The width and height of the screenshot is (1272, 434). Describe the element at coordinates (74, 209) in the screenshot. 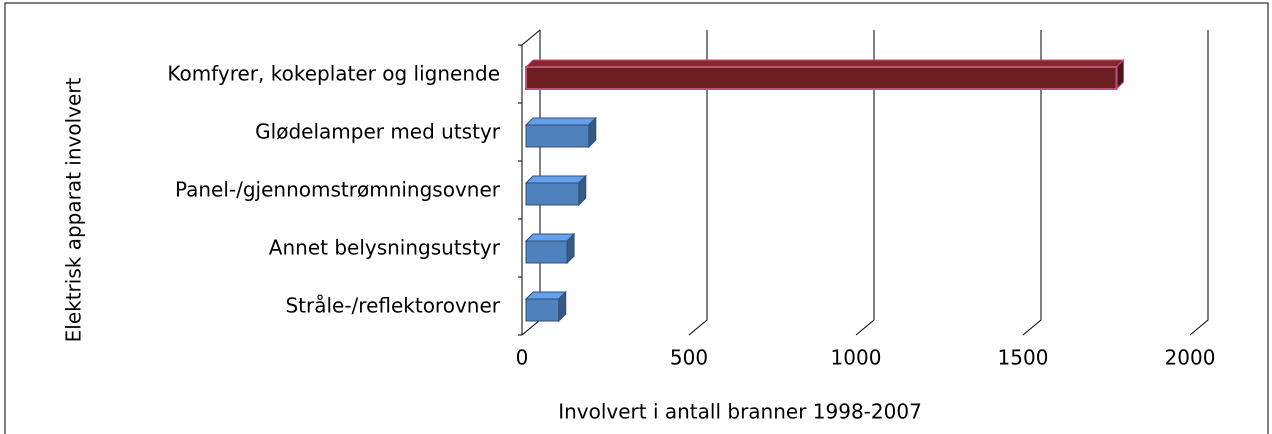

I see `y-axis-title: Elektrisk apparat involvert` at that location.